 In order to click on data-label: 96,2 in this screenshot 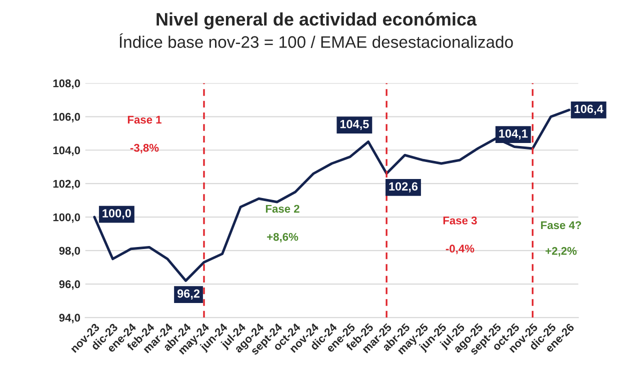, I will do `click(188, 294)`.